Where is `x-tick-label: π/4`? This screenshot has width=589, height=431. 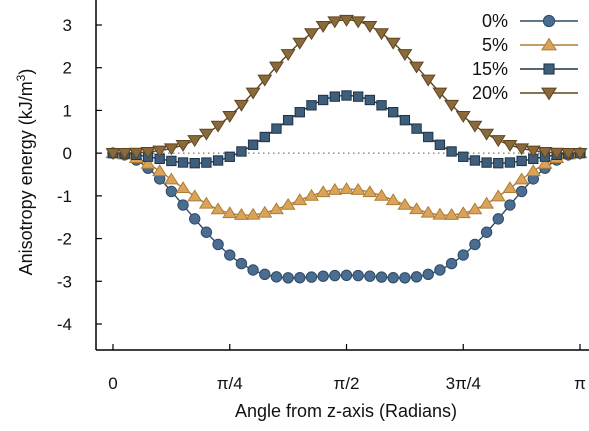 x-tick-label: π/4 is located at coordinates (230, 383).